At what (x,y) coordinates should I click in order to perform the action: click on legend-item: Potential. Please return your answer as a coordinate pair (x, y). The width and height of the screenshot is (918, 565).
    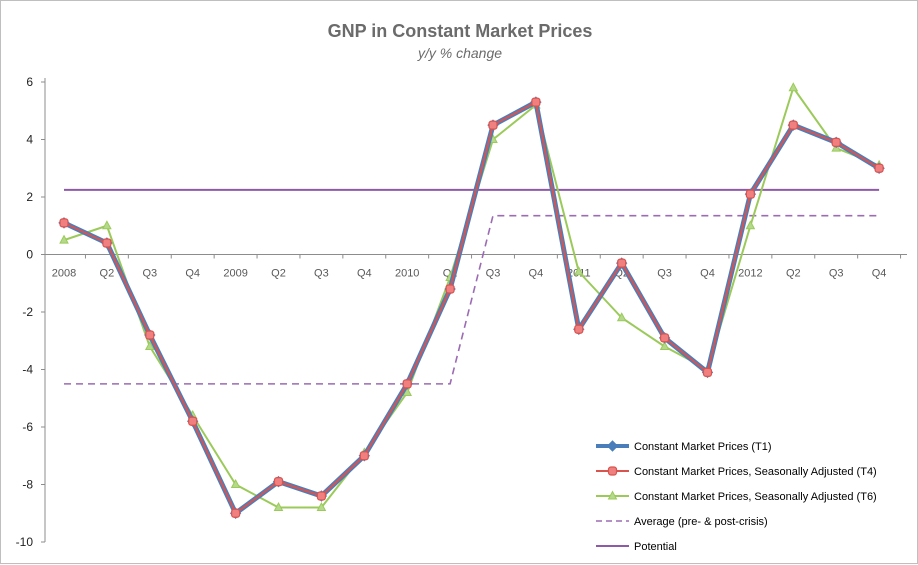
    Looking at the image, I should click on (636, 547).